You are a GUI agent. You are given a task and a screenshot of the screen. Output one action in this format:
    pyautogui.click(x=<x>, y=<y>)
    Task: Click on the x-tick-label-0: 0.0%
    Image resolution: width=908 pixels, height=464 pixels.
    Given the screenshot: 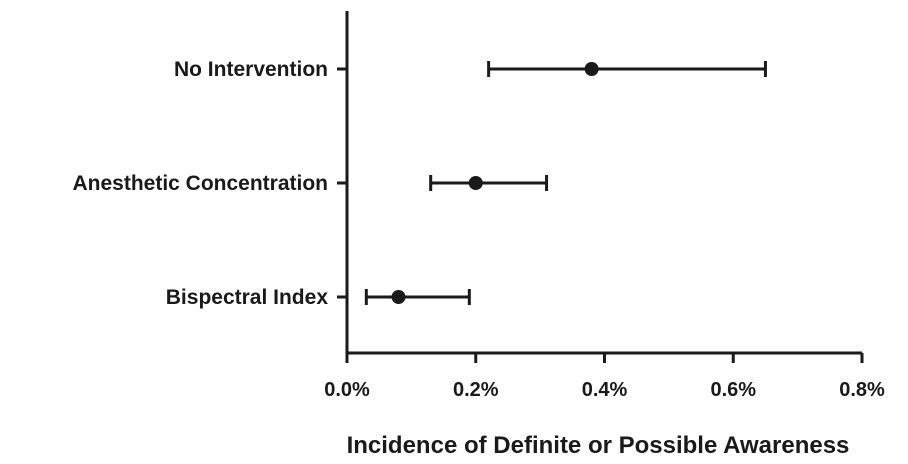 What is the action you would take?
    pyautogui.click(x=347, y=390)
    